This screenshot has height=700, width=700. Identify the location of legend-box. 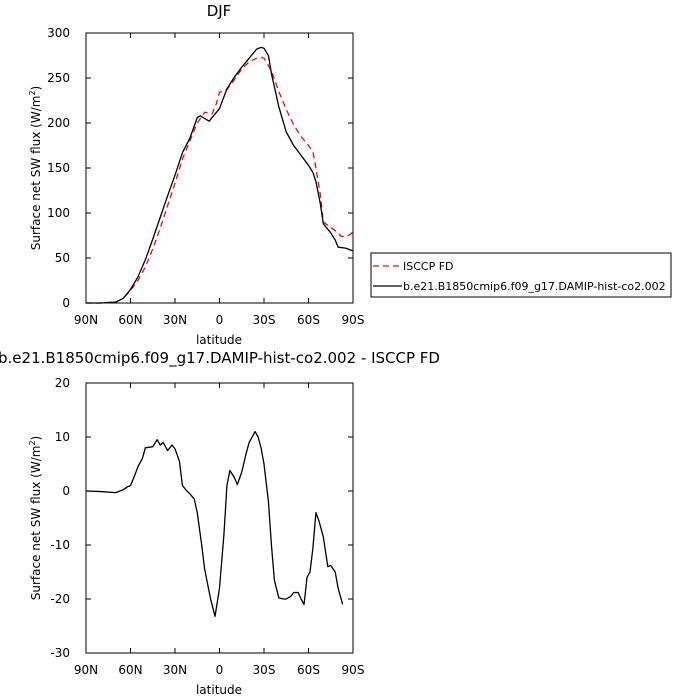
(521, 275).